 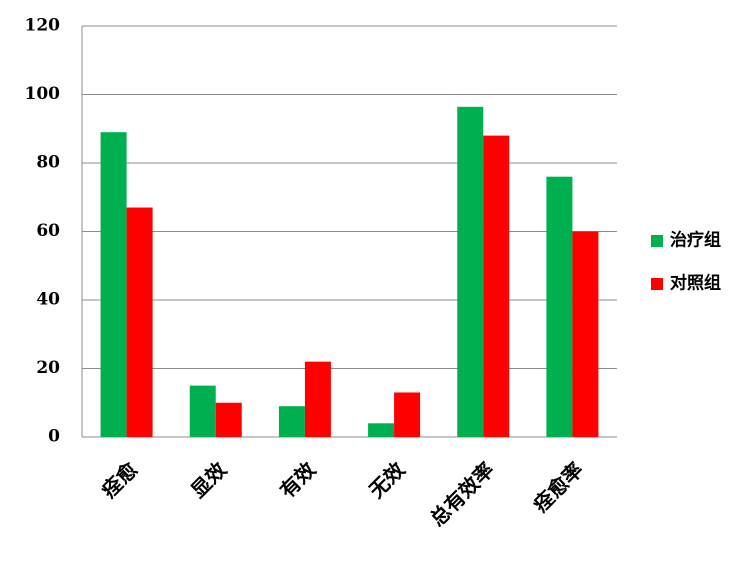 I want to click on x-tick-label: 无效, so click(x=386, y=479).